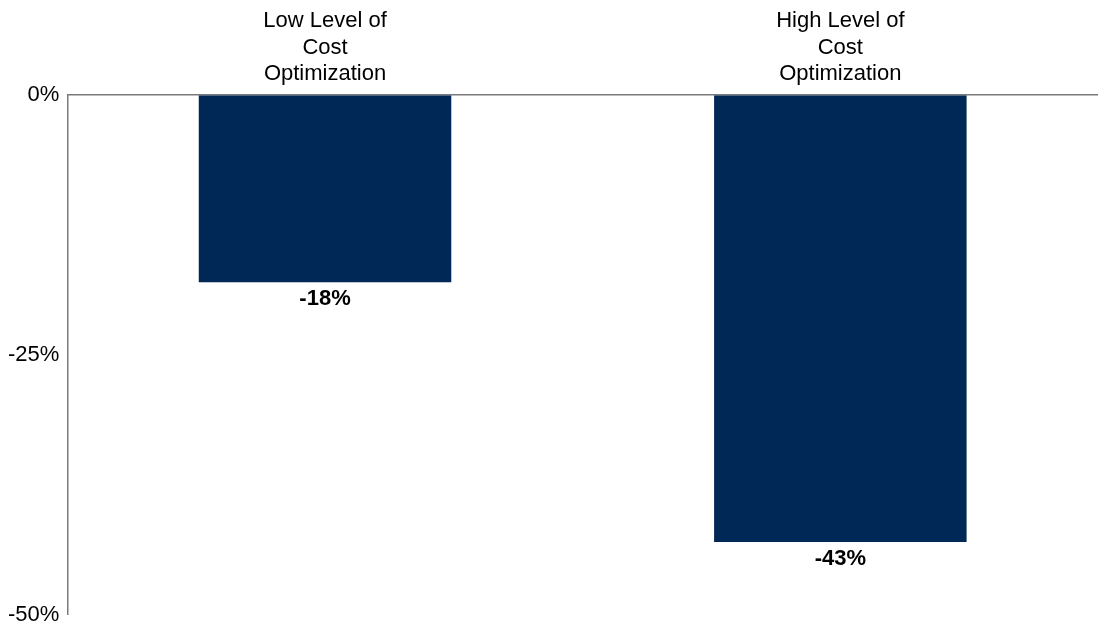  I want to click on x-tick-label: Low Level of Cost Optimization, so click(325, 46).